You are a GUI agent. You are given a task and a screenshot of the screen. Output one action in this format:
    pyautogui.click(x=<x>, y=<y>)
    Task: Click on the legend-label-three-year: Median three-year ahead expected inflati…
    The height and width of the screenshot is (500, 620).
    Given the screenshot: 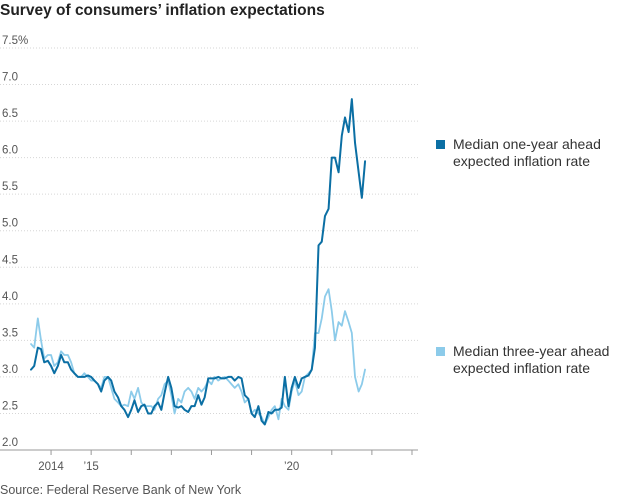 What is the action you would take?
    pyautogui.click(x=531, y=360)
    